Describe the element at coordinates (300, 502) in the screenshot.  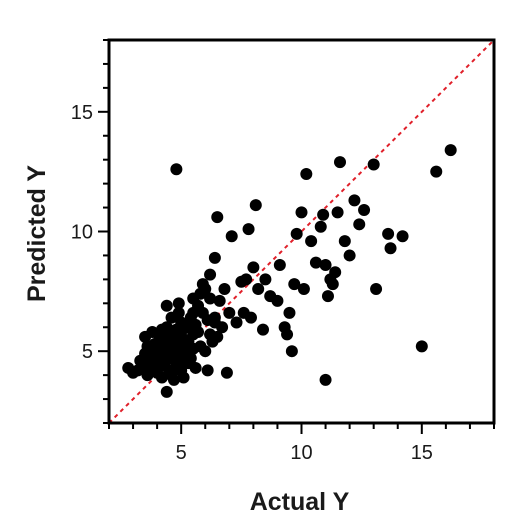
I see `x-axis-title: Actual Y` at that location.